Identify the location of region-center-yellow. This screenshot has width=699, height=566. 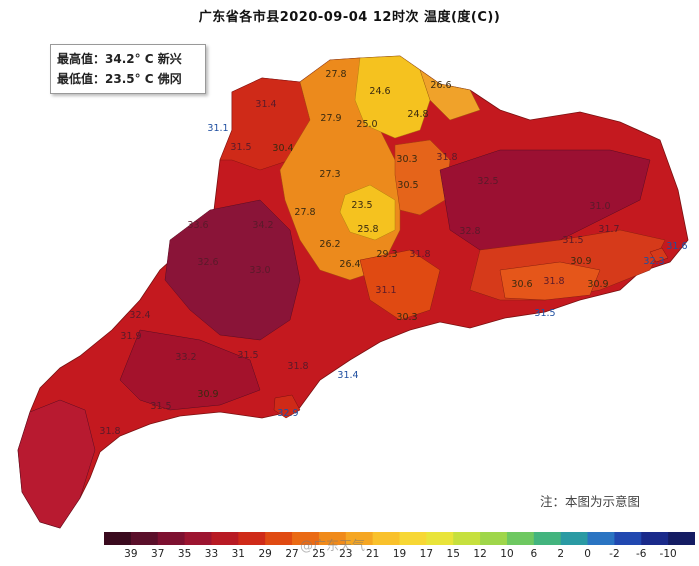
(367, 212).